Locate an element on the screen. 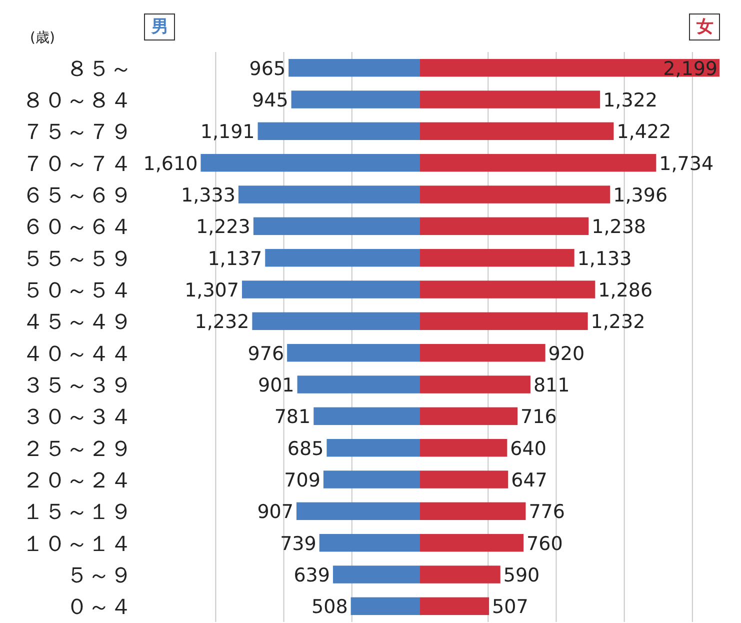 This screenshot has height=623, width=741. data-label: 1,191 is located at coordinates (227, 132).